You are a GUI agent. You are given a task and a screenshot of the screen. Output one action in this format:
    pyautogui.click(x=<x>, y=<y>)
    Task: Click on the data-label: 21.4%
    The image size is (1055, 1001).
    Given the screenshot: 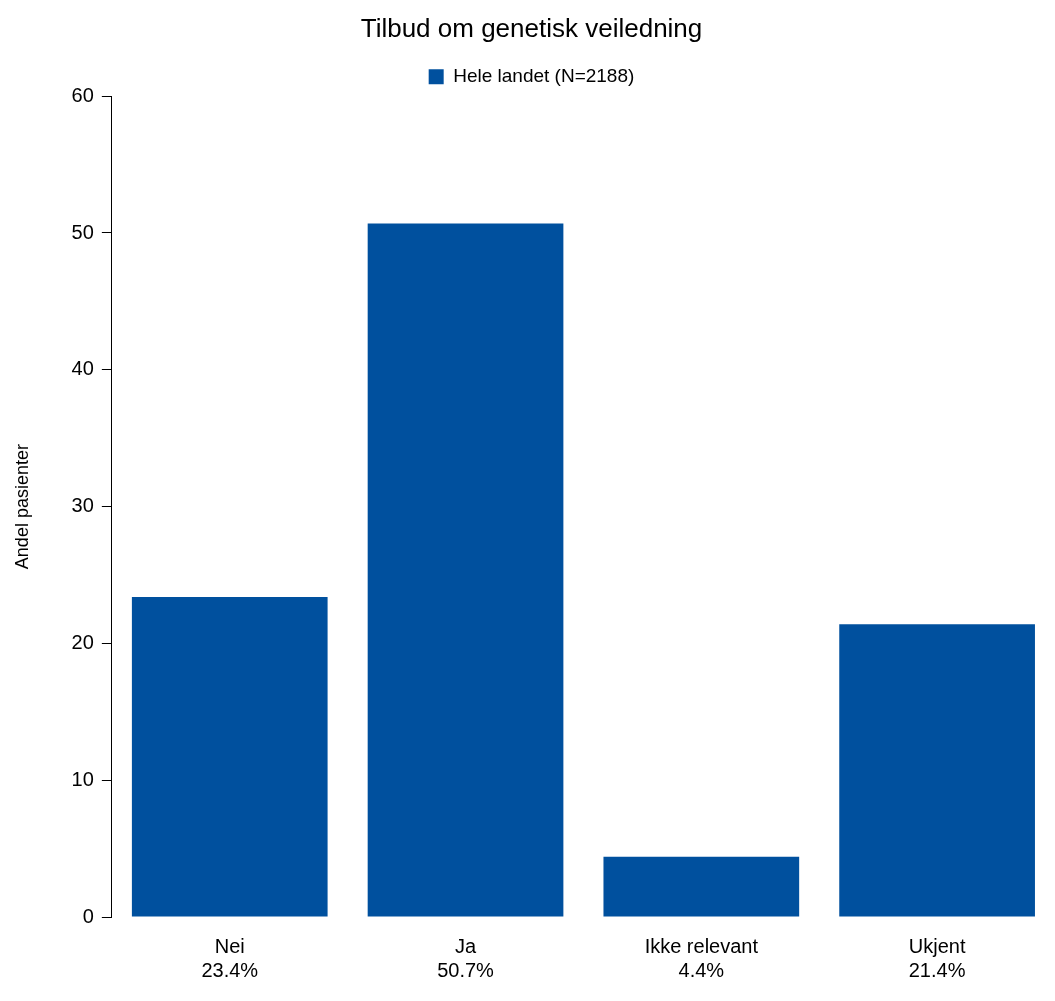 What is the action you would take?
    pyautogui.click(x=937, y=969)
    